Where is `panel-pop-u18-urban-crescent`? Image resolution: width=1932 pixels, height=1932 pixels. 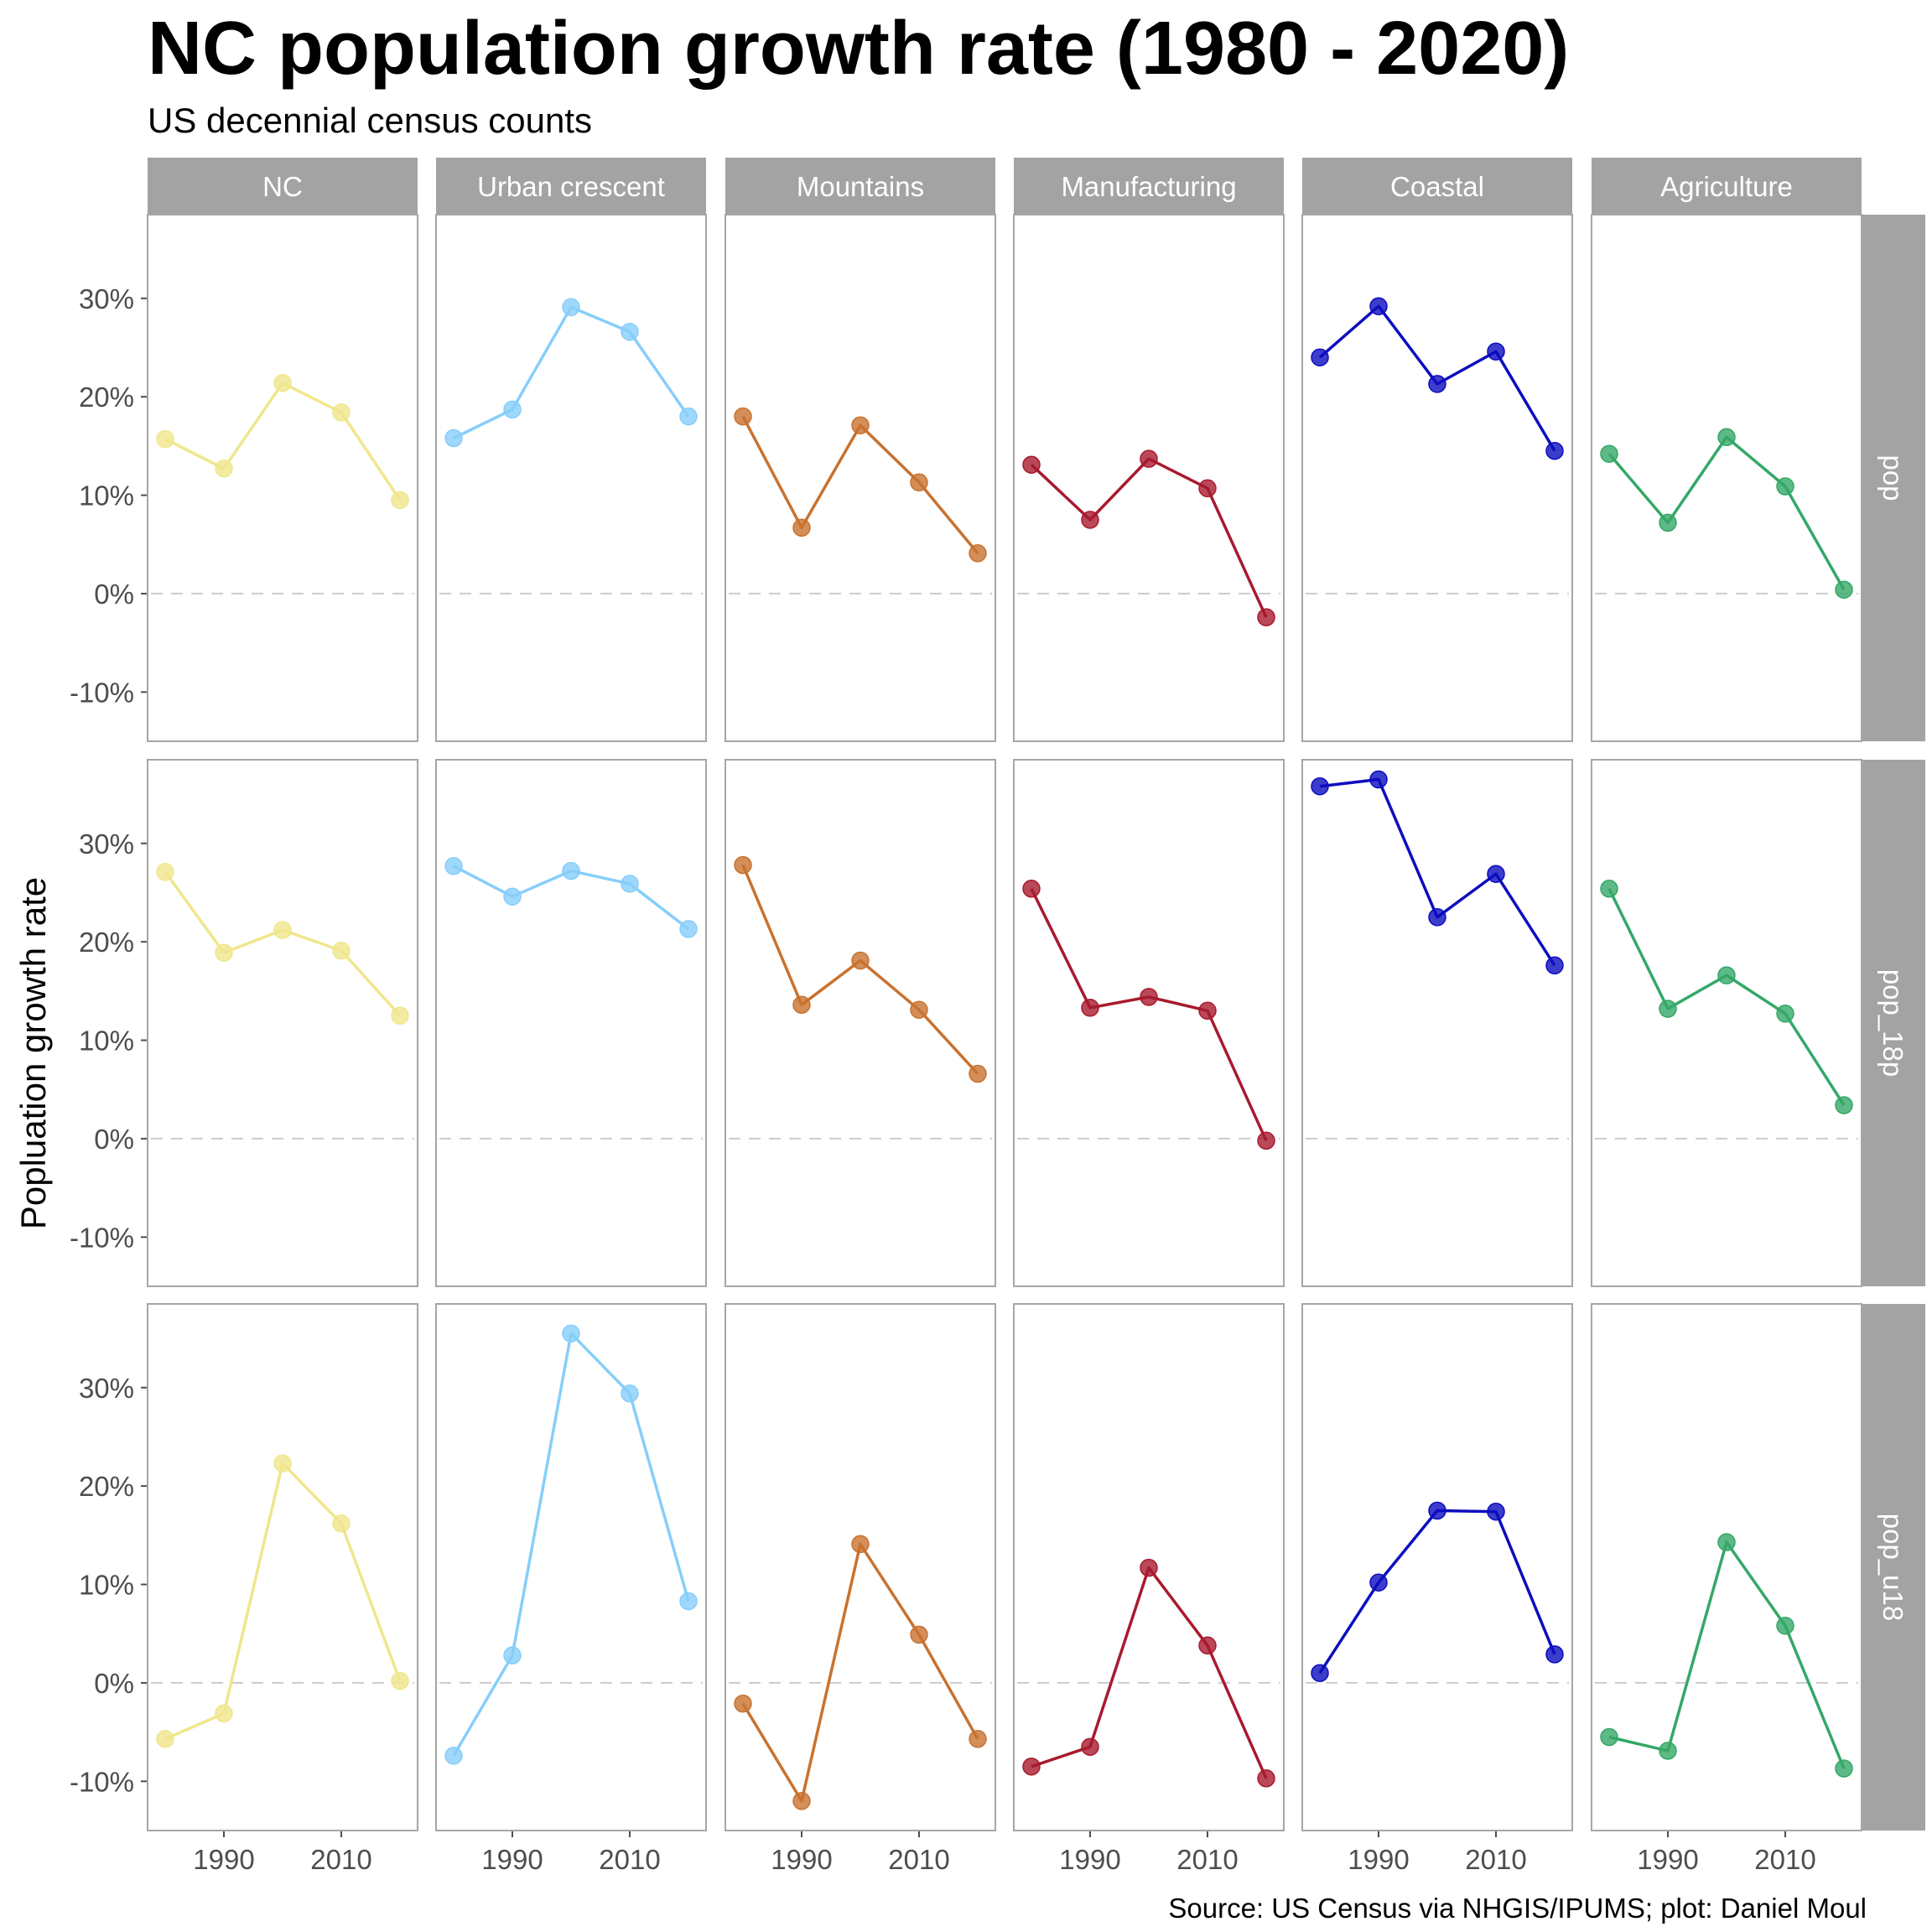 panel-pop-u18-urban-crescent is located at coordinates (571, 1567).